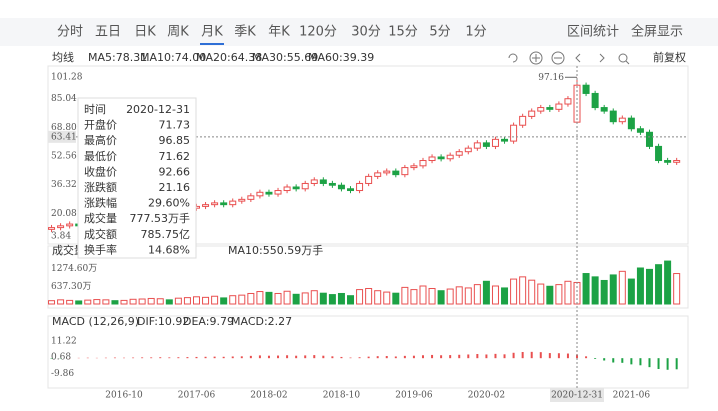 The image size is (718, 411). Describe the element at coordinates (62, 136) in the screenshot. I see `crosshair-label-bg` at that location.